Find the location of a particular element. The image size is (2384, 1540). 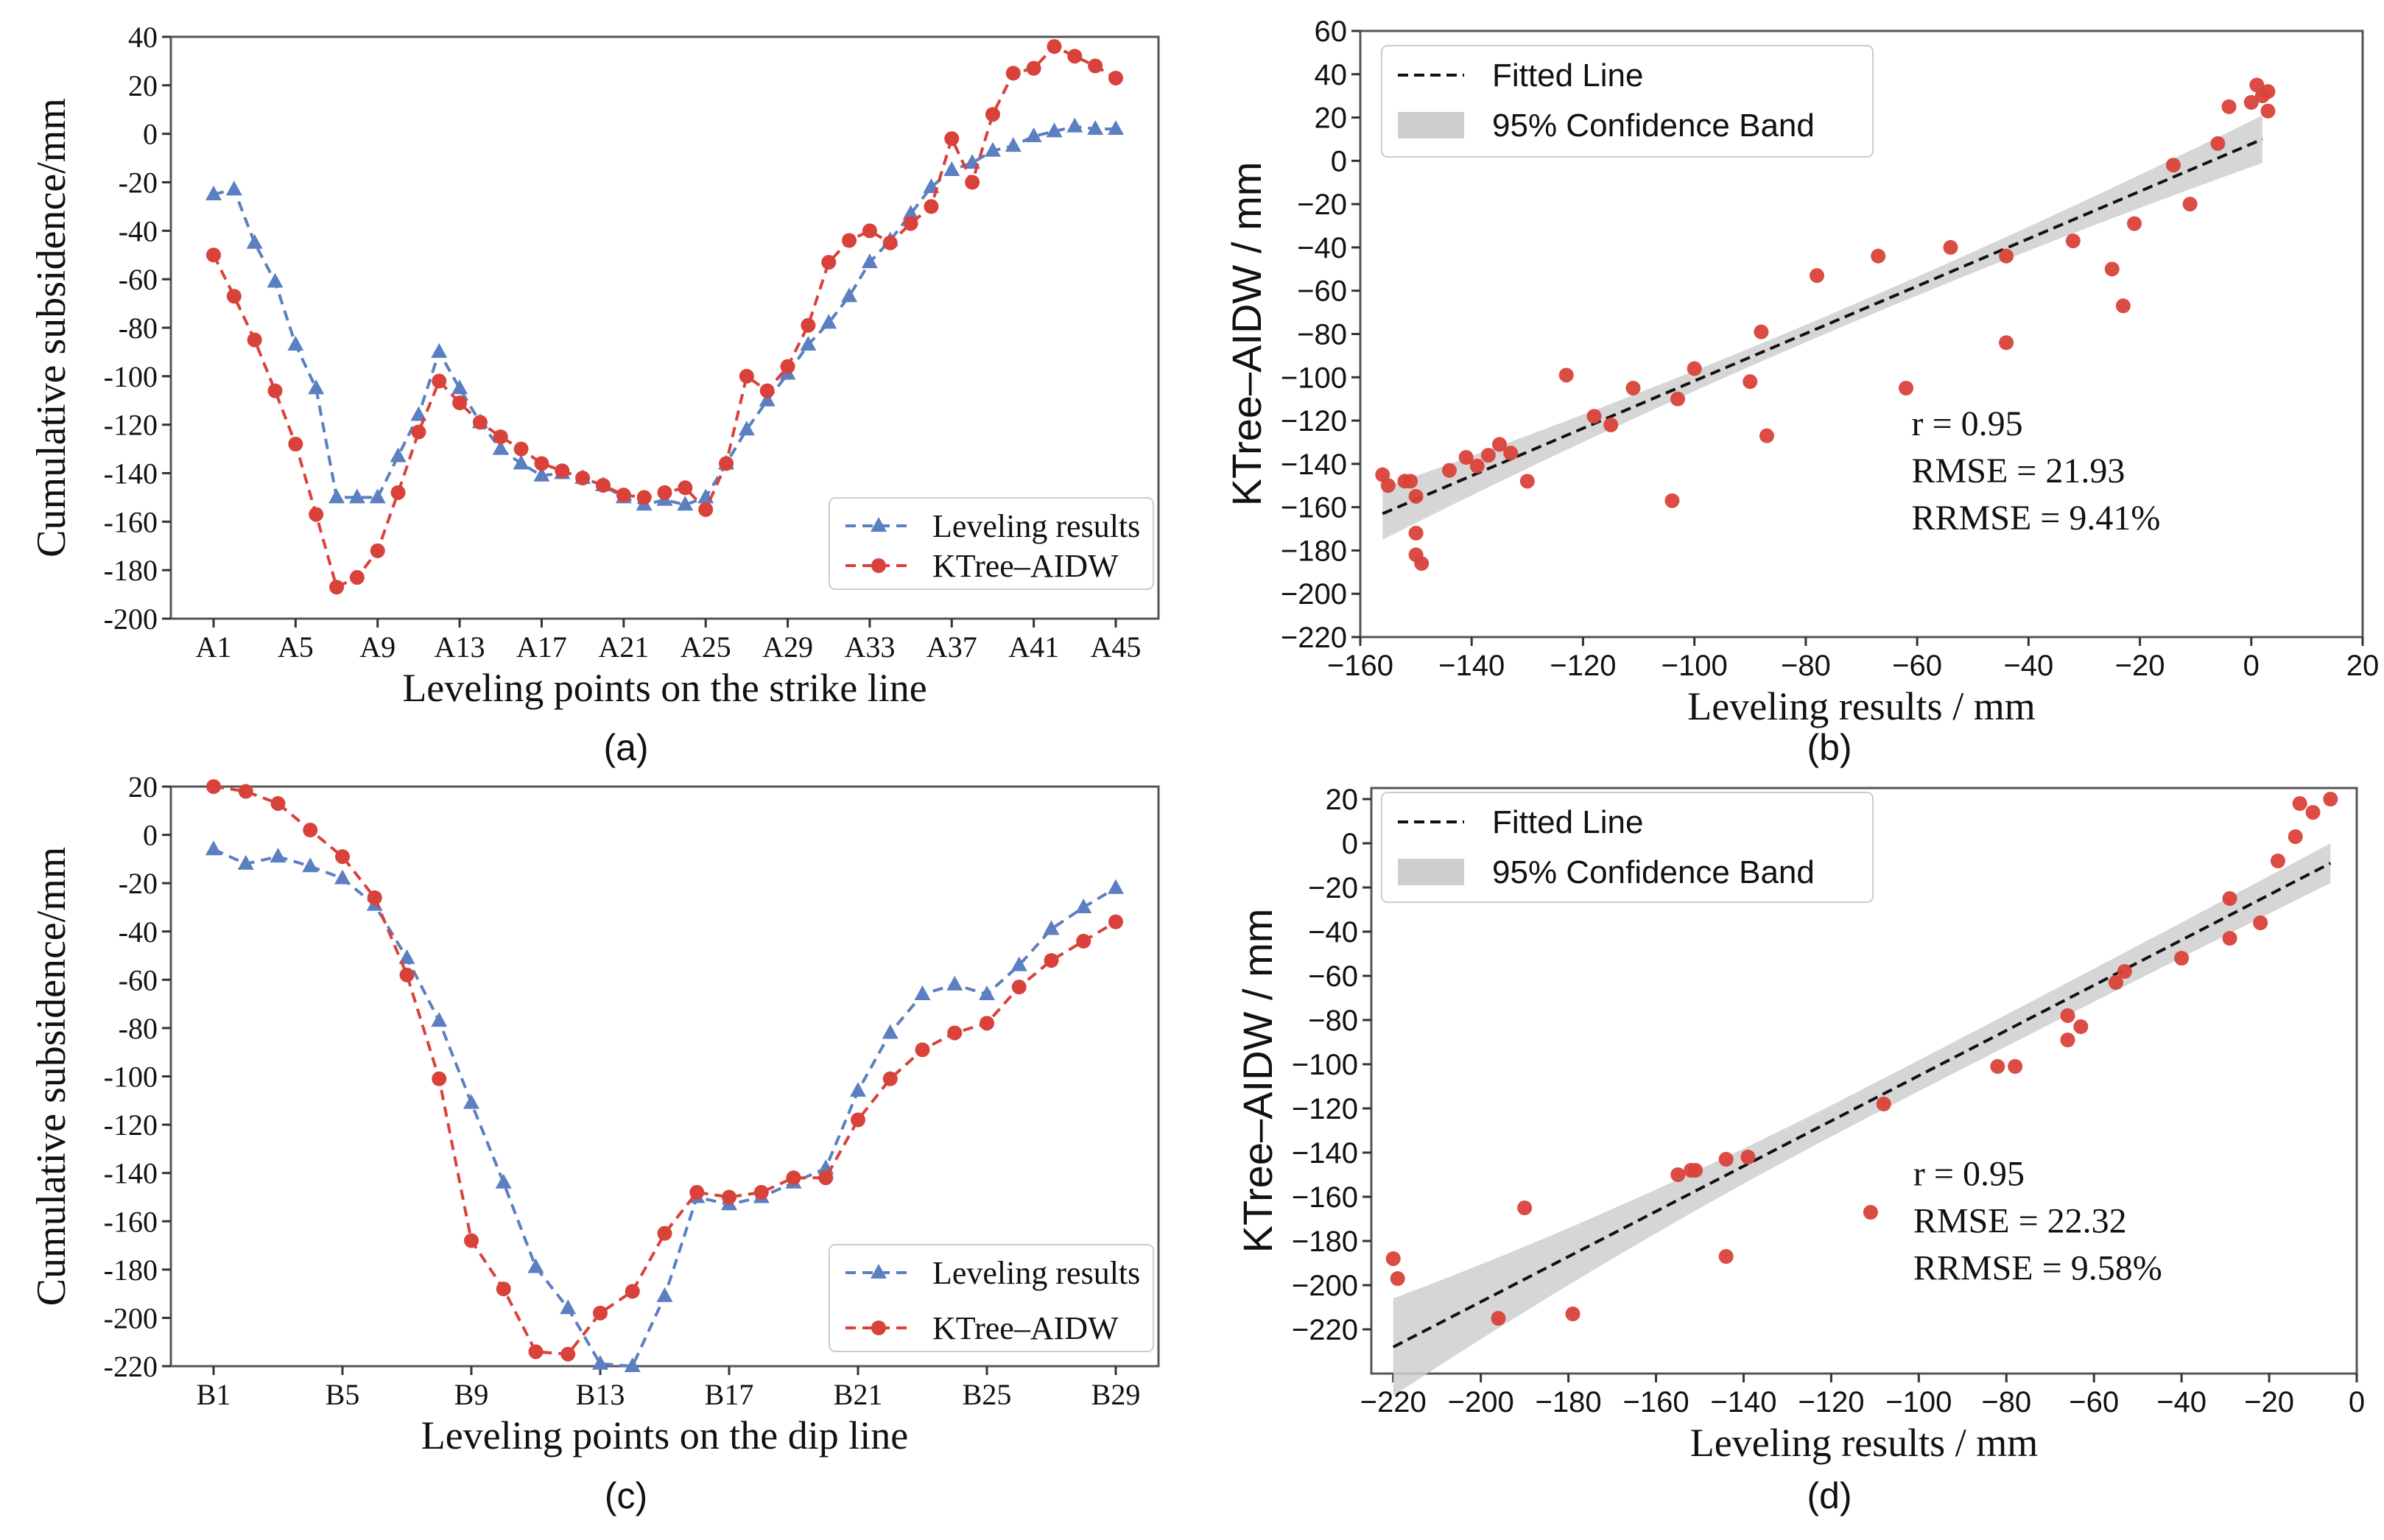

y-tick-label: -80 is located at coordinates (138, 328).